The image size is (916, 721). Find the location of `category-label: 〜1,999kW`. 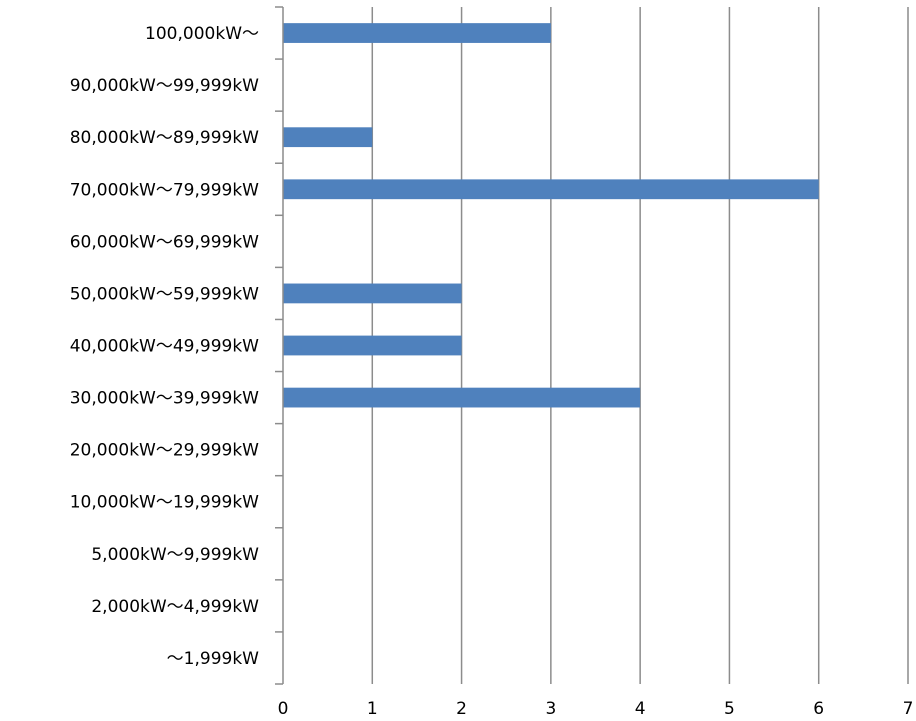

category-label: 〜1,999kW is located at coordinates (213, 659).